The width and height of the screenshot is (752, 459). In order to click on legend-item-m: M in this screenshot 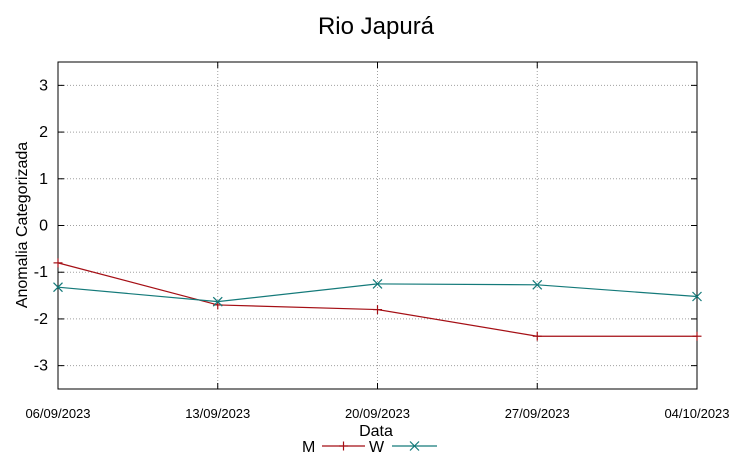, I will do `click(333, 447)`.